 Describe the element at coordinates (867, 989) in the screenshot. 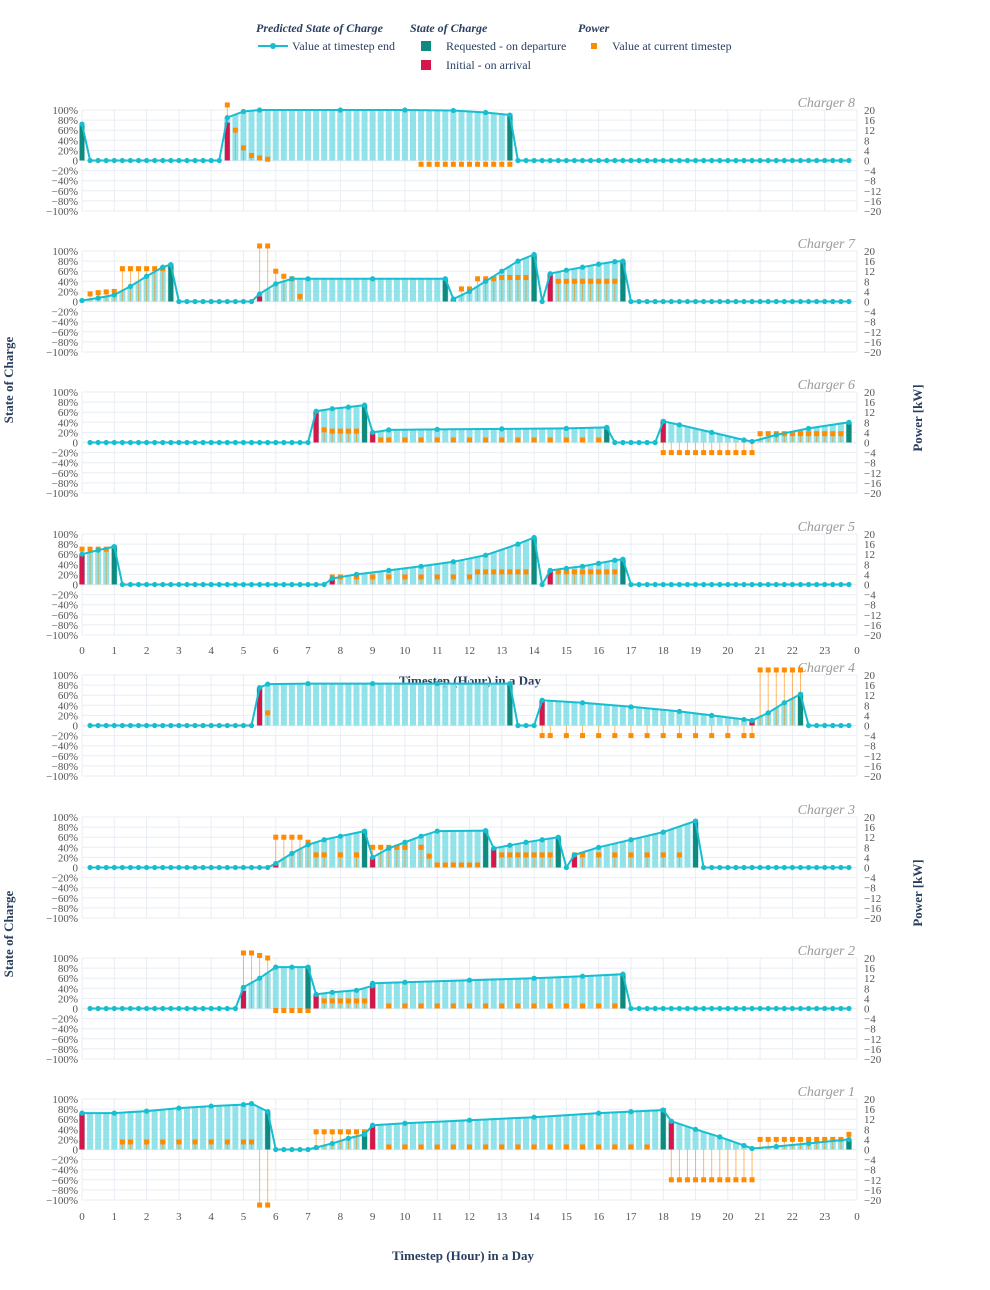

I see `power-tick-label: 8` at that location.